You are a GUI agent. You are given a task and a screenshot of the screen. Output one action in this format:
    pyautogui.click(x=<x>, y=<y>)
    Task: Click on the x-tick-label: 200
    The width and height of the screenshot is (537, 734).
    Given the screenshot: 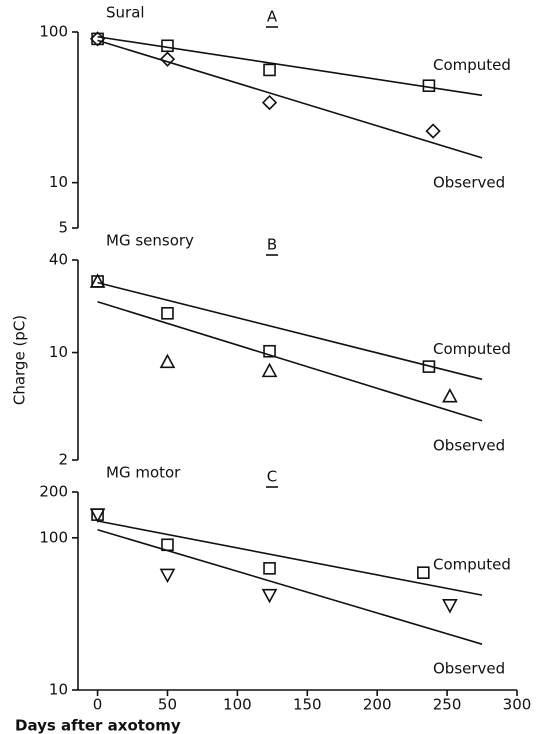 What is the action you would take?
    pyautogui.click(x=377, y=705)
    